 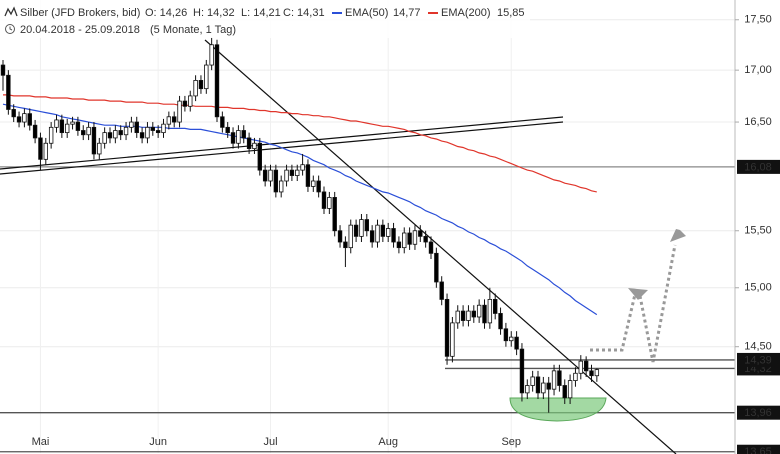 I want to click on x-axis: Mai Jun Jul Aug Sep, so click(x=276, y=442).